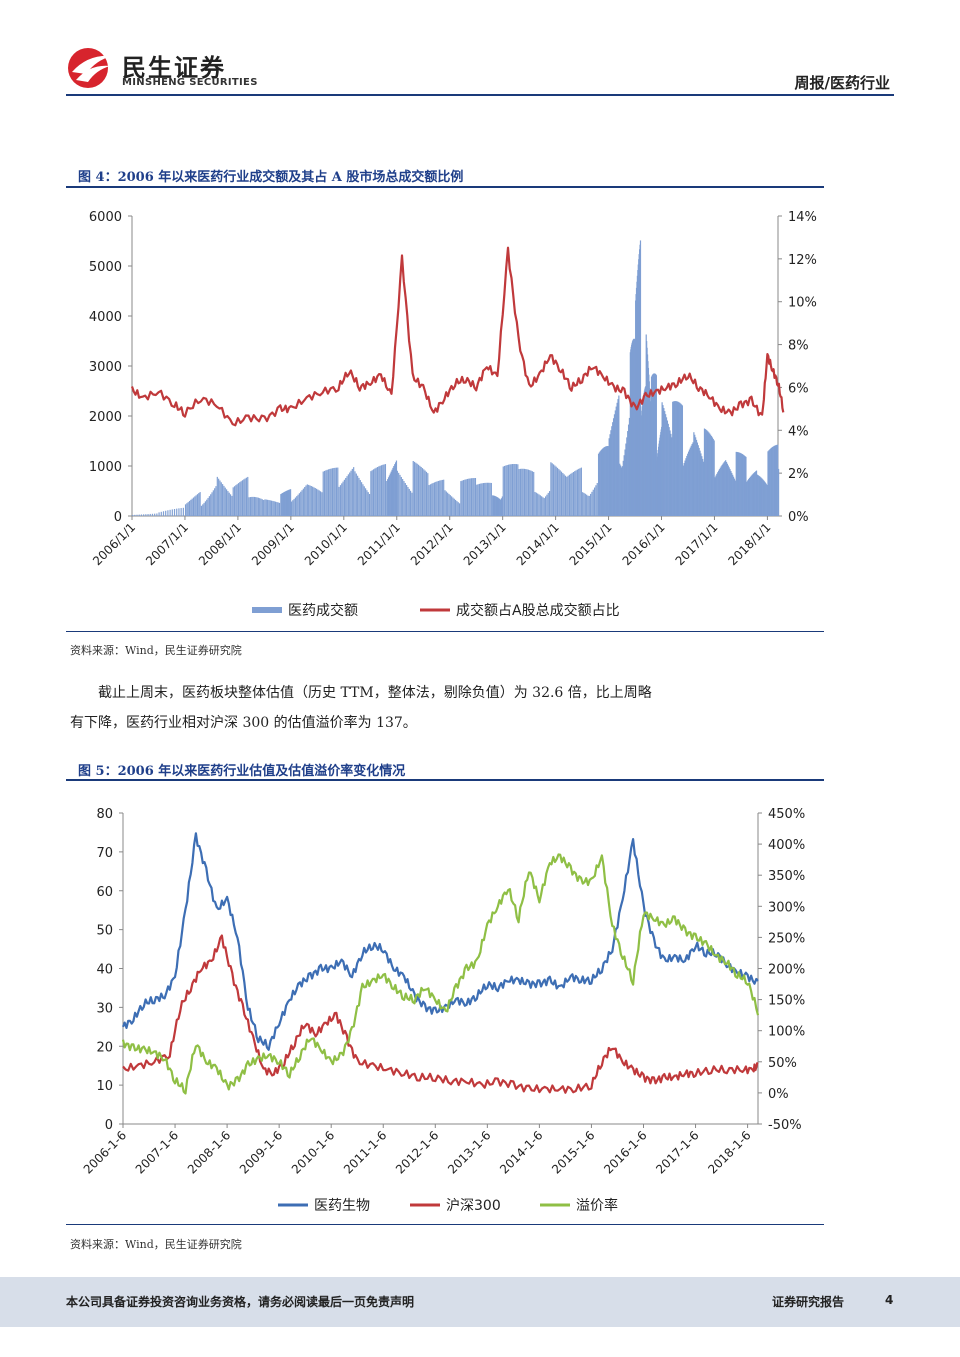 The image size is (960, 1357). I want to click on x-tick-label: 2015-1-6, so click(573, 1152).